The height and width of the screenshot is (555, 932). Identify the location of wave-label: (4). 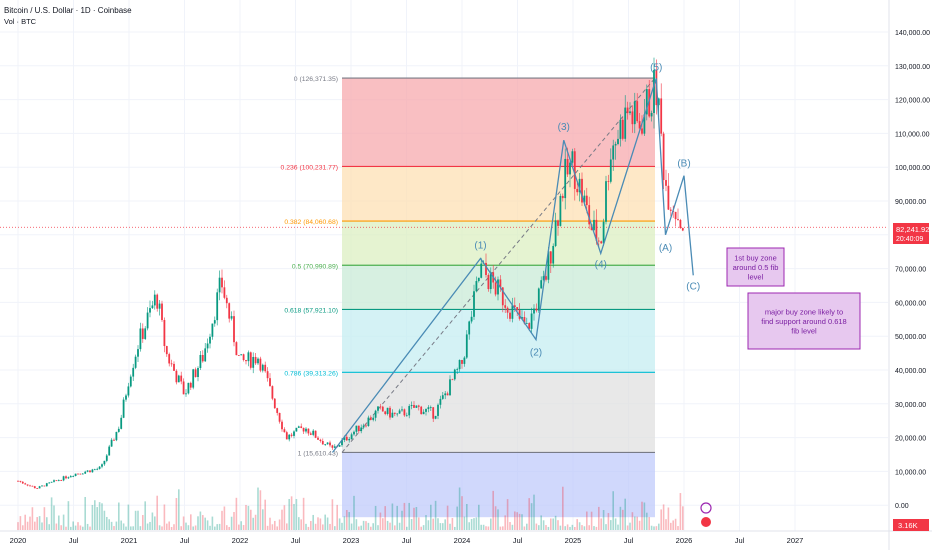
(601, 264).